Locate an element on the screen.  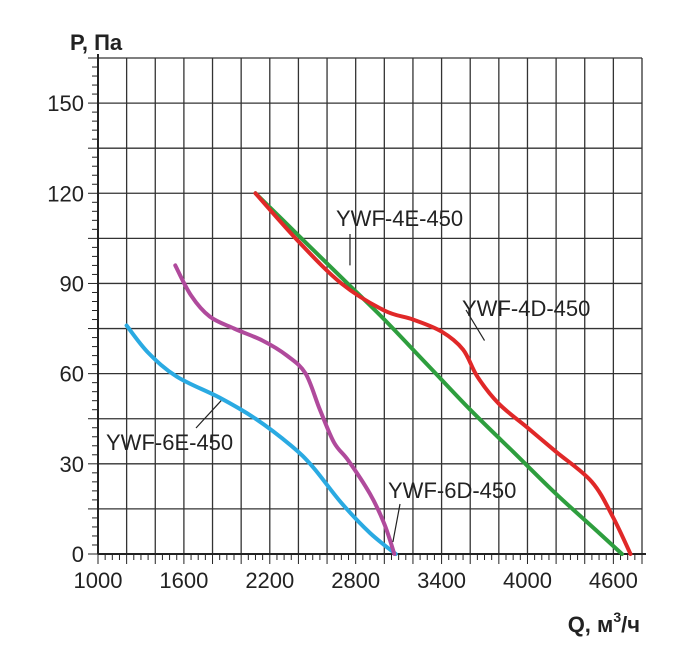
y-tick-label: 0 is located at coordinates (78, 554).